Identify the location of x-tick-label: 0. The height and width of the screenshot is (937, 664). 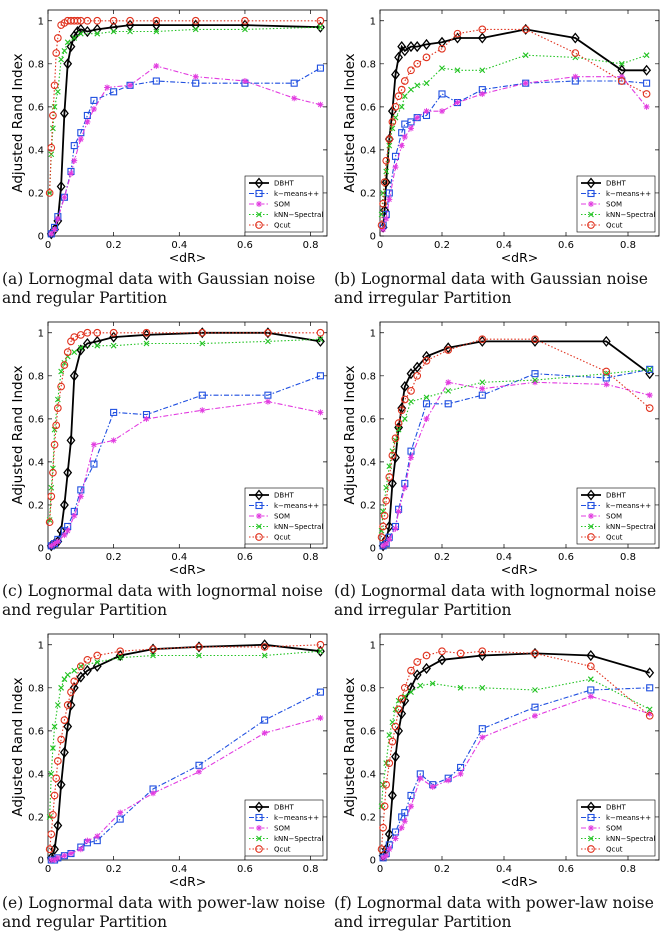
(380, 245).